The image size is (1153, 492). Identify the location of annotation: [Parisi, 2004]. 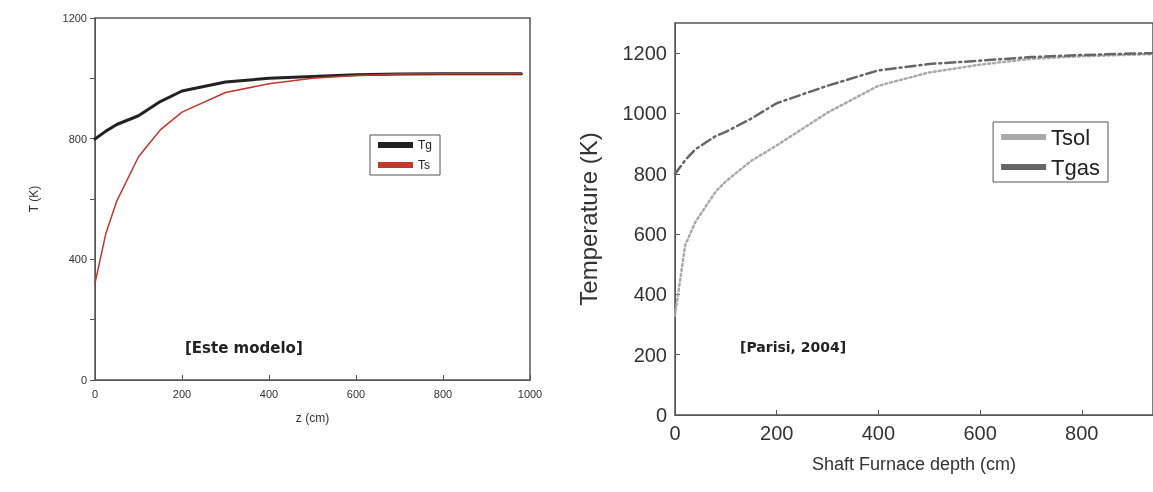
(793, 347).